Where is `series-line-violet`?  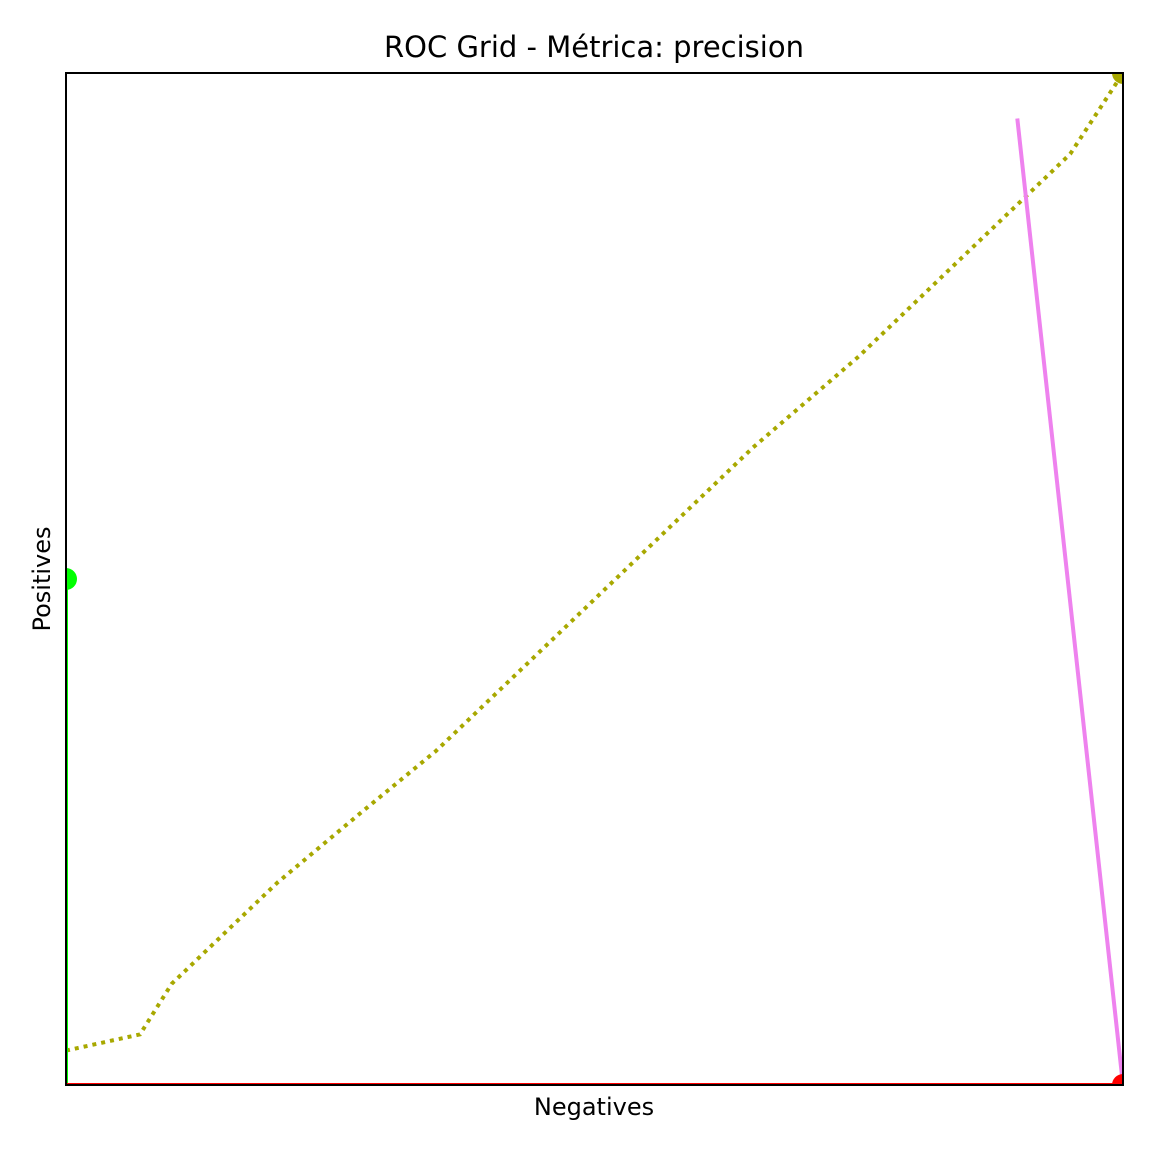 series-line-violet is located at coordinates (1069, 601).